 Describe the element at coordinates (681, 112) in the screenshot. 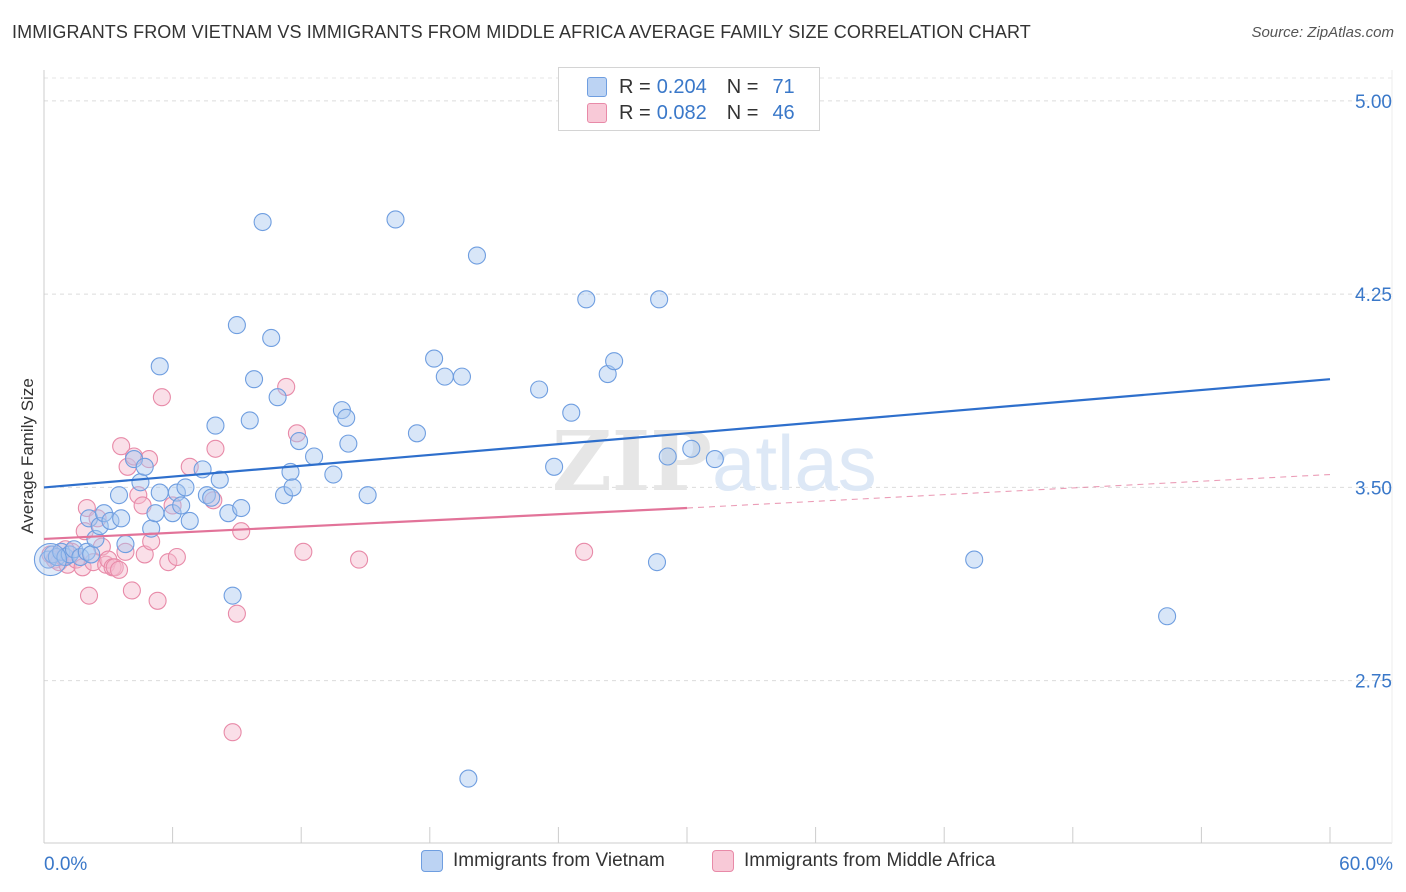

I see `legend-r-value: 0.082` at that location.